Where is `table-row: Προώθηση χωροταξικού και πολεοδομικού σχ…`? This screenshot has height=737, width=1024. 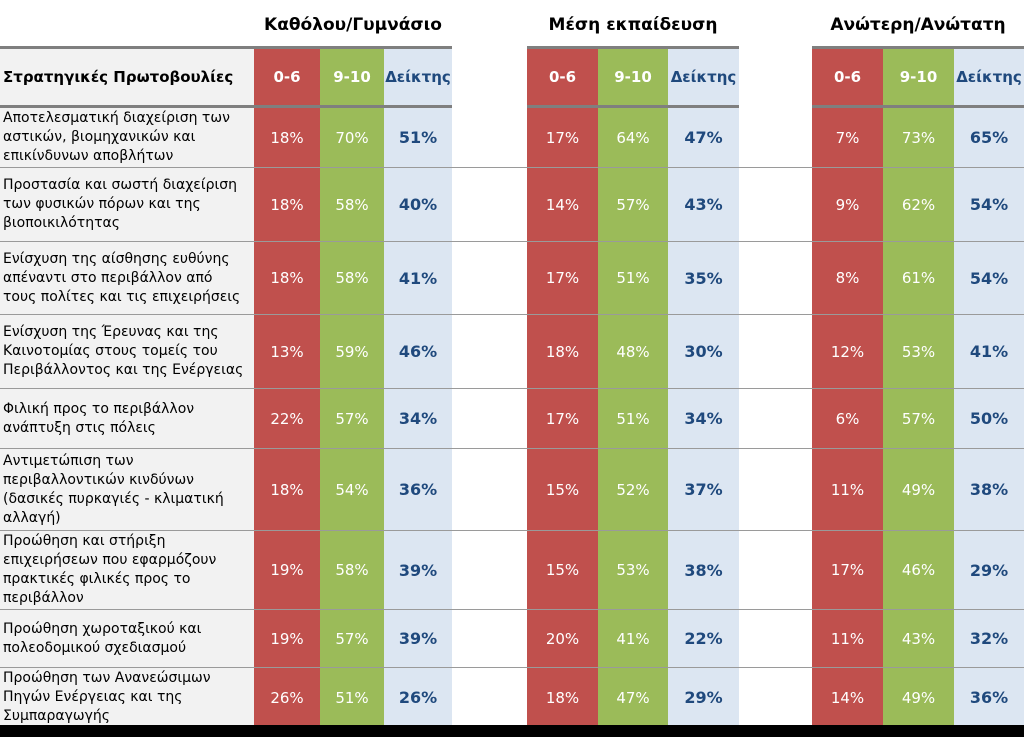
table-row: Προώθηση χωροταξικού και πολεοδομικού σχ… is located at coordinates (512, 638).